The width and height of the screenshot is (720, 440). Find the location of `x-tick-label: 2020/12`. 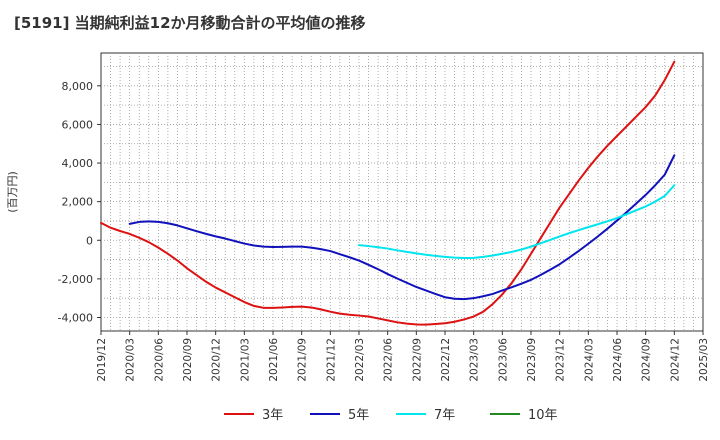

x-tick-label: 2020/12 is located at coordinates (217, 360).